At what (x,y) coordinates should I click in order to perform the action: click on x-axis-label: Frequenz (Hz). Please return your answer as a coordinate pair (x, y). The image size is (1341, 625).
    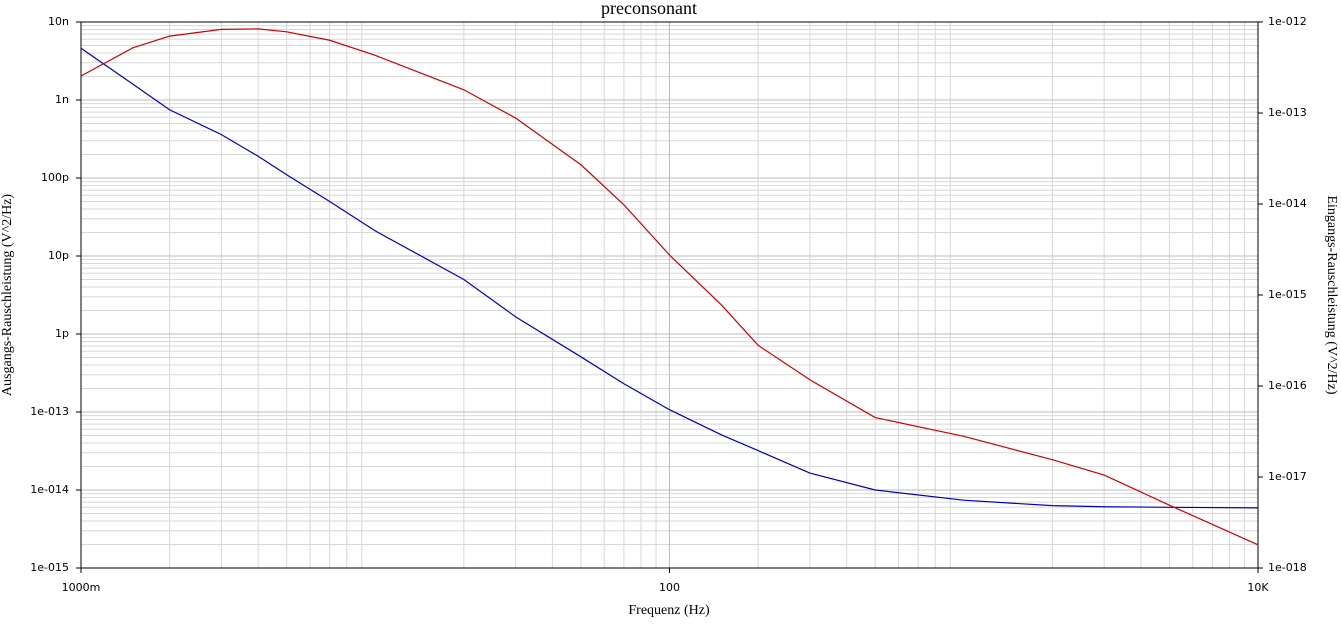
    Looking at the image, I should click on (669, 610).